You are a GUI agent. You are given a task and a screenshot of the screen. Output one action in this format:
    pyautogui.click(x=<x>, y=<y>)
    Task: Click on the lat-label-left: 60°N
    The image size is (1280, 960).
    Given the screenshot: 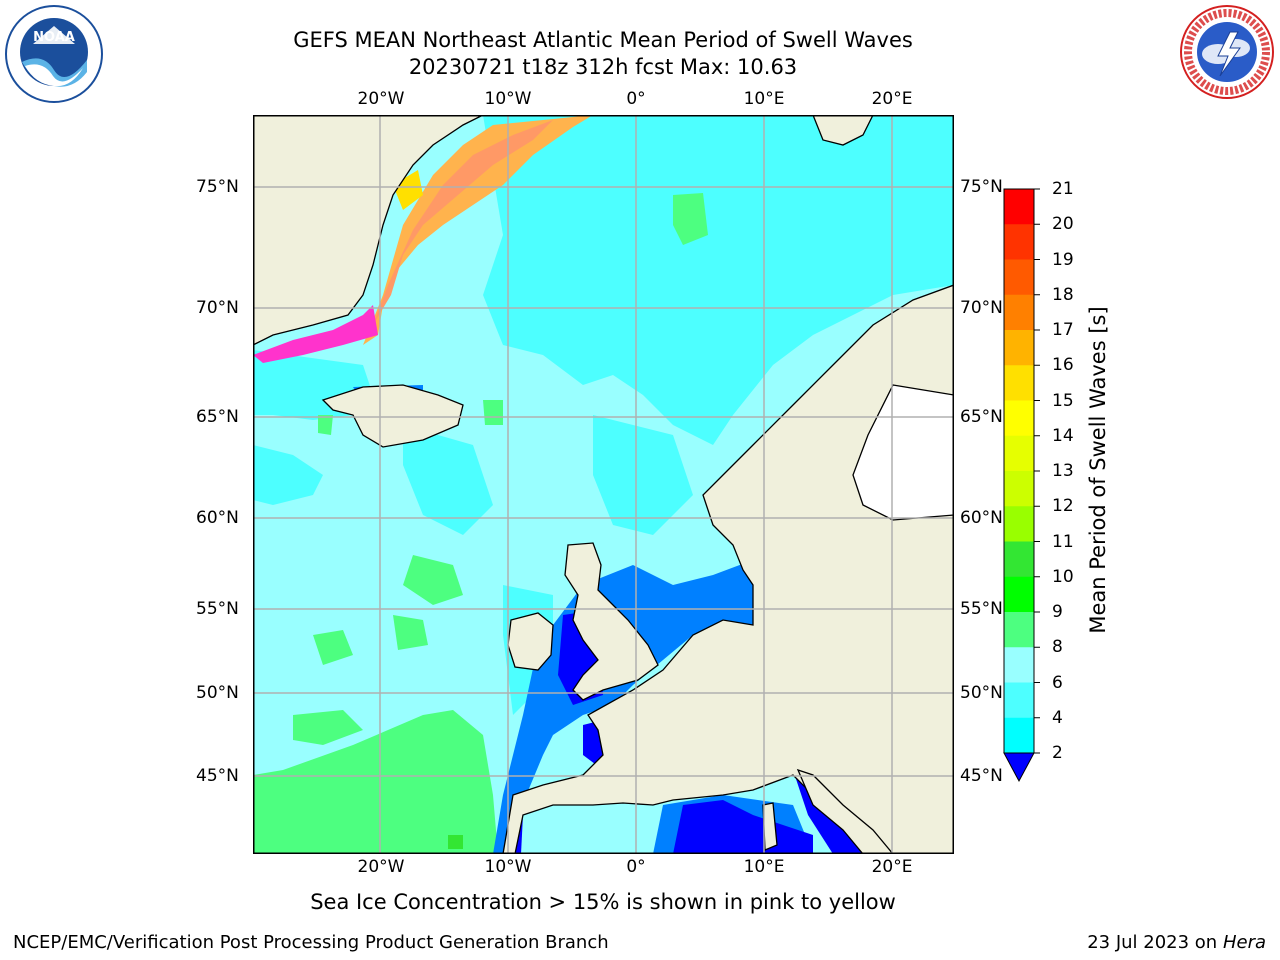 What is the action you would take?
    pyautogui.click(x=217, y=518)
    